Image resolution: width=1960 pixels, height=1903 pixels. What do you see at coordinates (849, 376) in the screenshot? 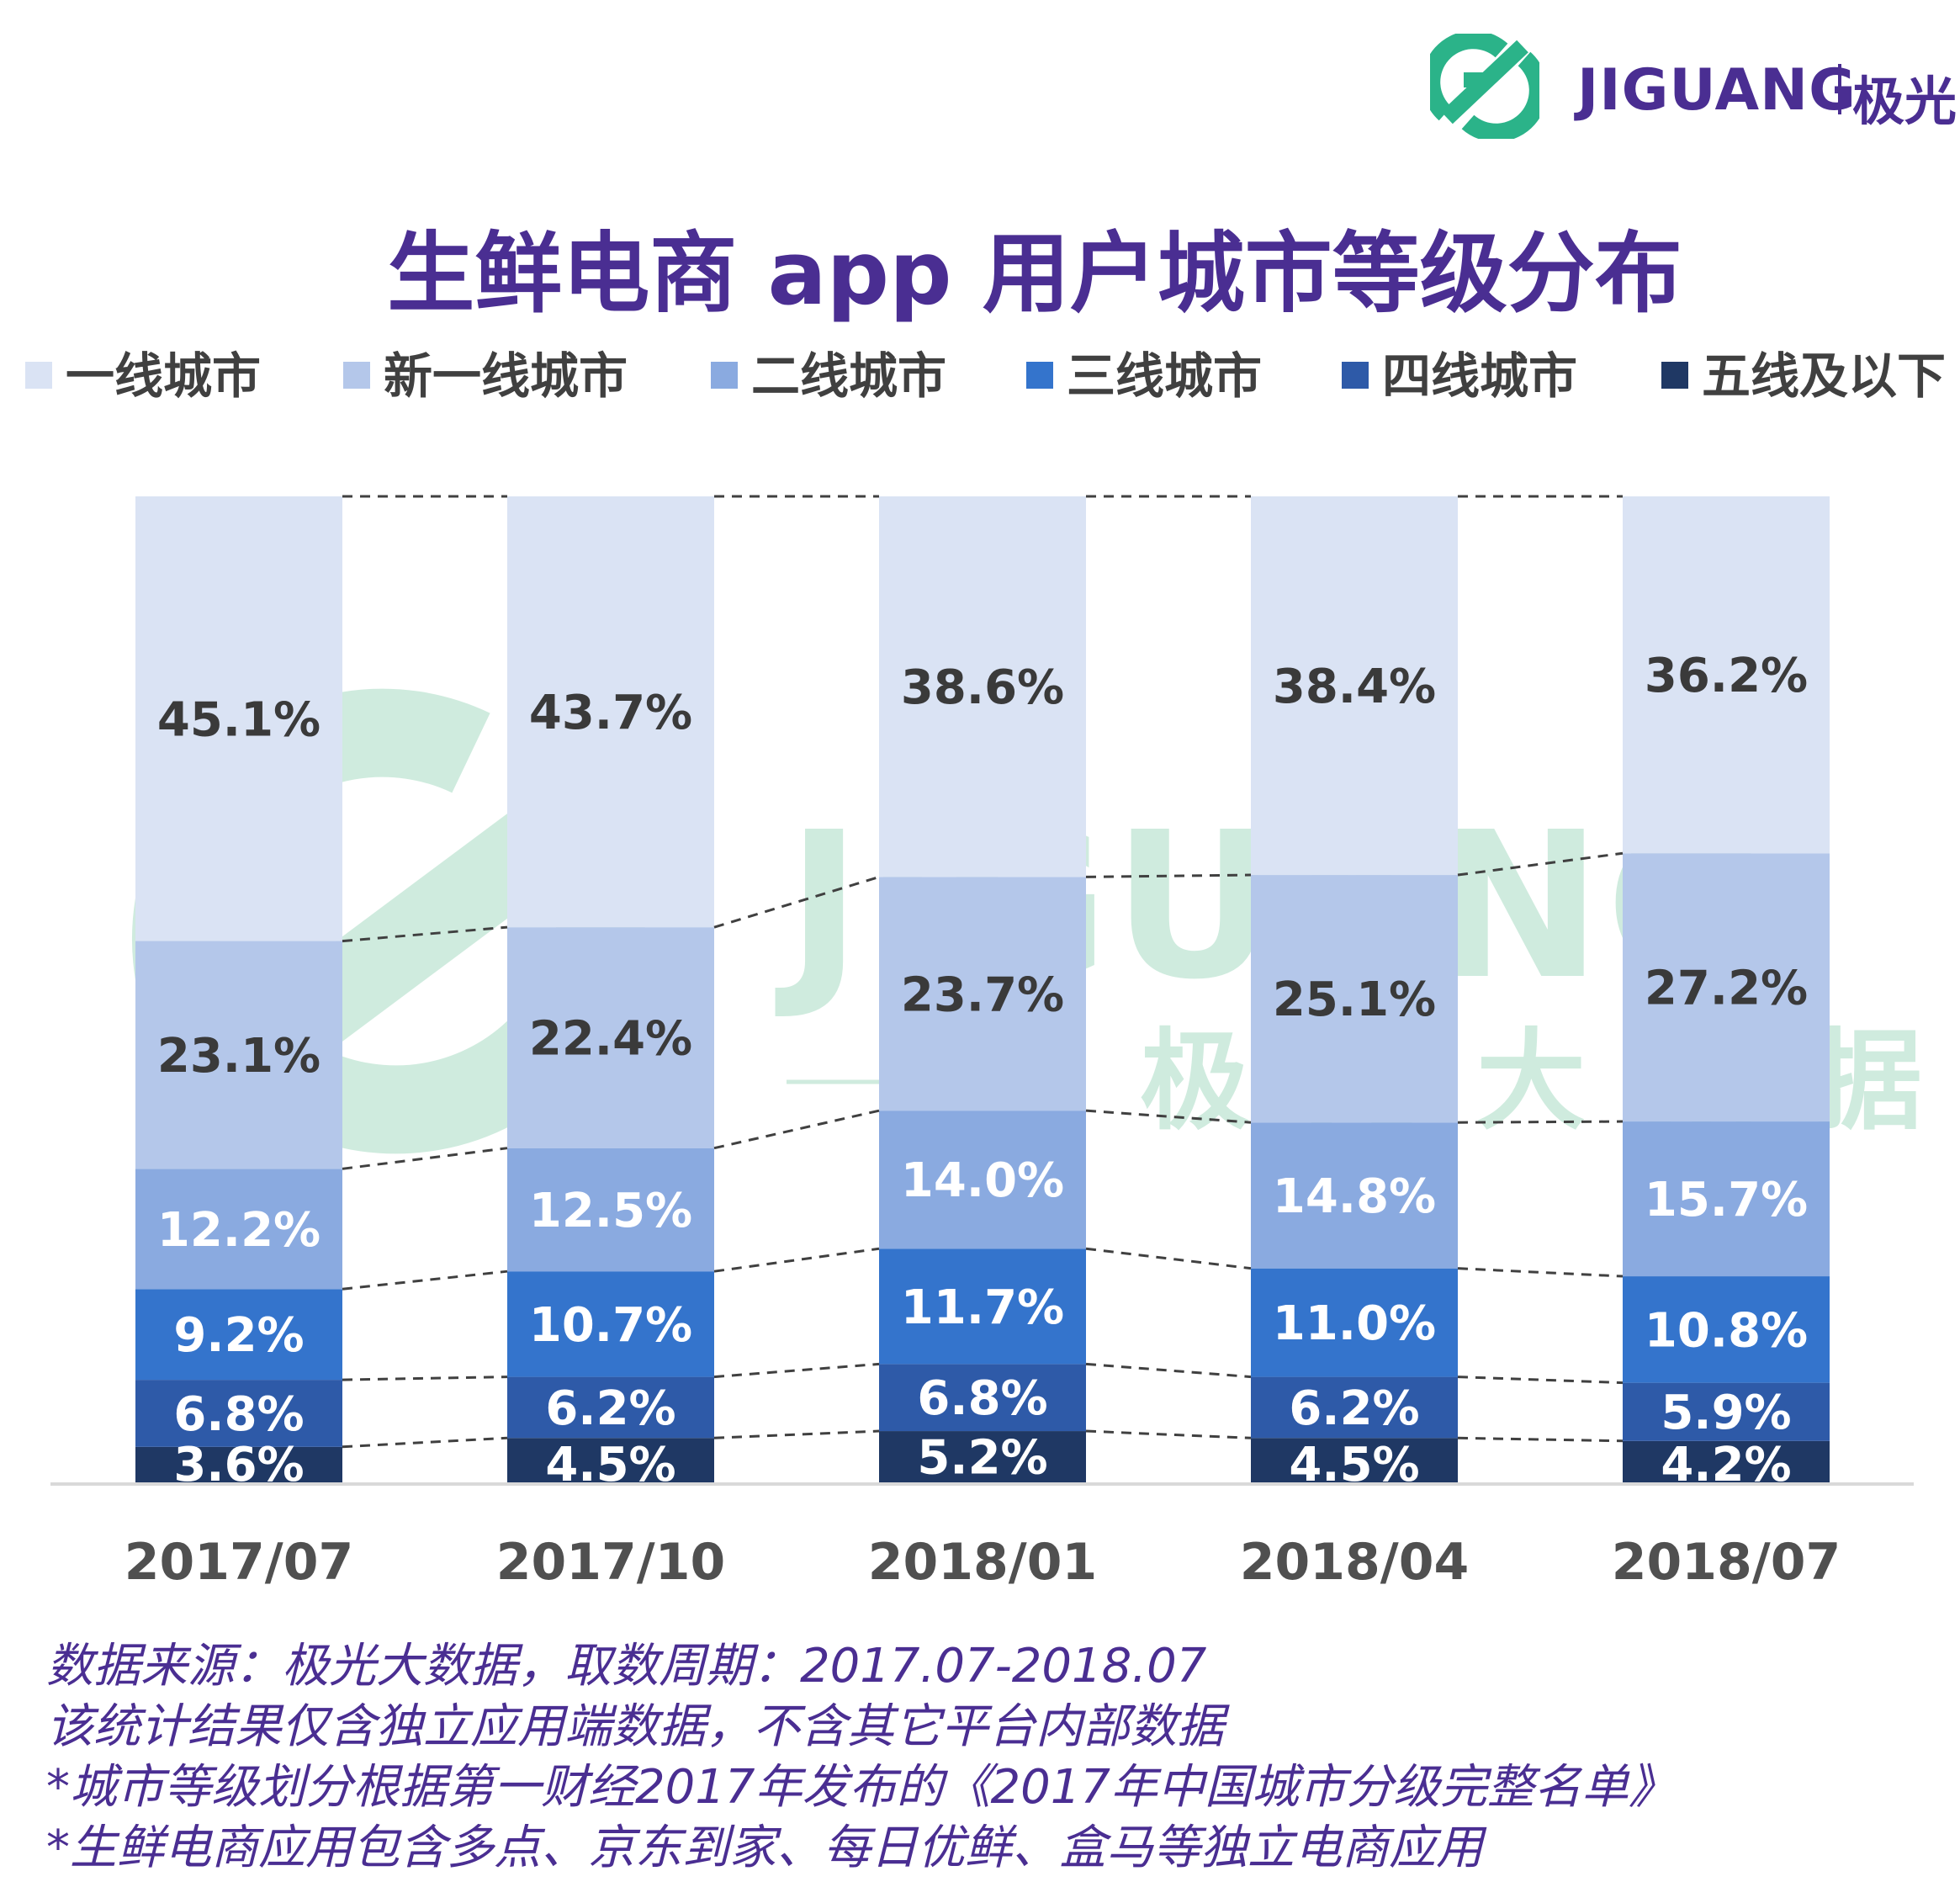
I see `legend-label: 二线城市` at bounding box center [849, 376].